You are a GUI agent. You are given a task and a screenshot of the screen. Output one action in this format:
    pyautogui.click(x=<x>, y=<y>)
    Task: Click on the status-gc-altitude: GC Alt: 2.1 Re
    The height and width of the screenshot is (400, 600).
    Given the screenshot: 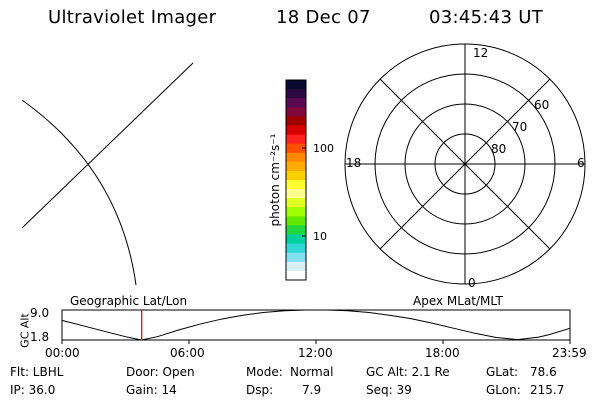 What is the action you would take?
    pyautogui.click(x=408, y=372)
    